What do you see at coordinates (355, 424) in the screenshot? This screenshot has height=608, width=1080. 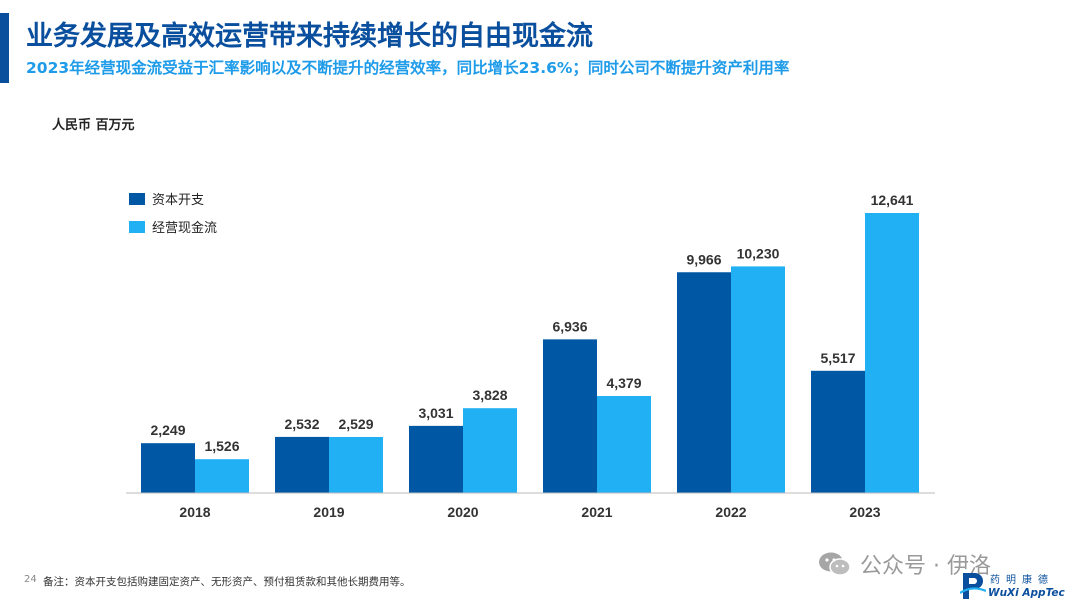 I see `data-label-operating-cash-flow-2019: 2,529` at bounding box center [355, 424].